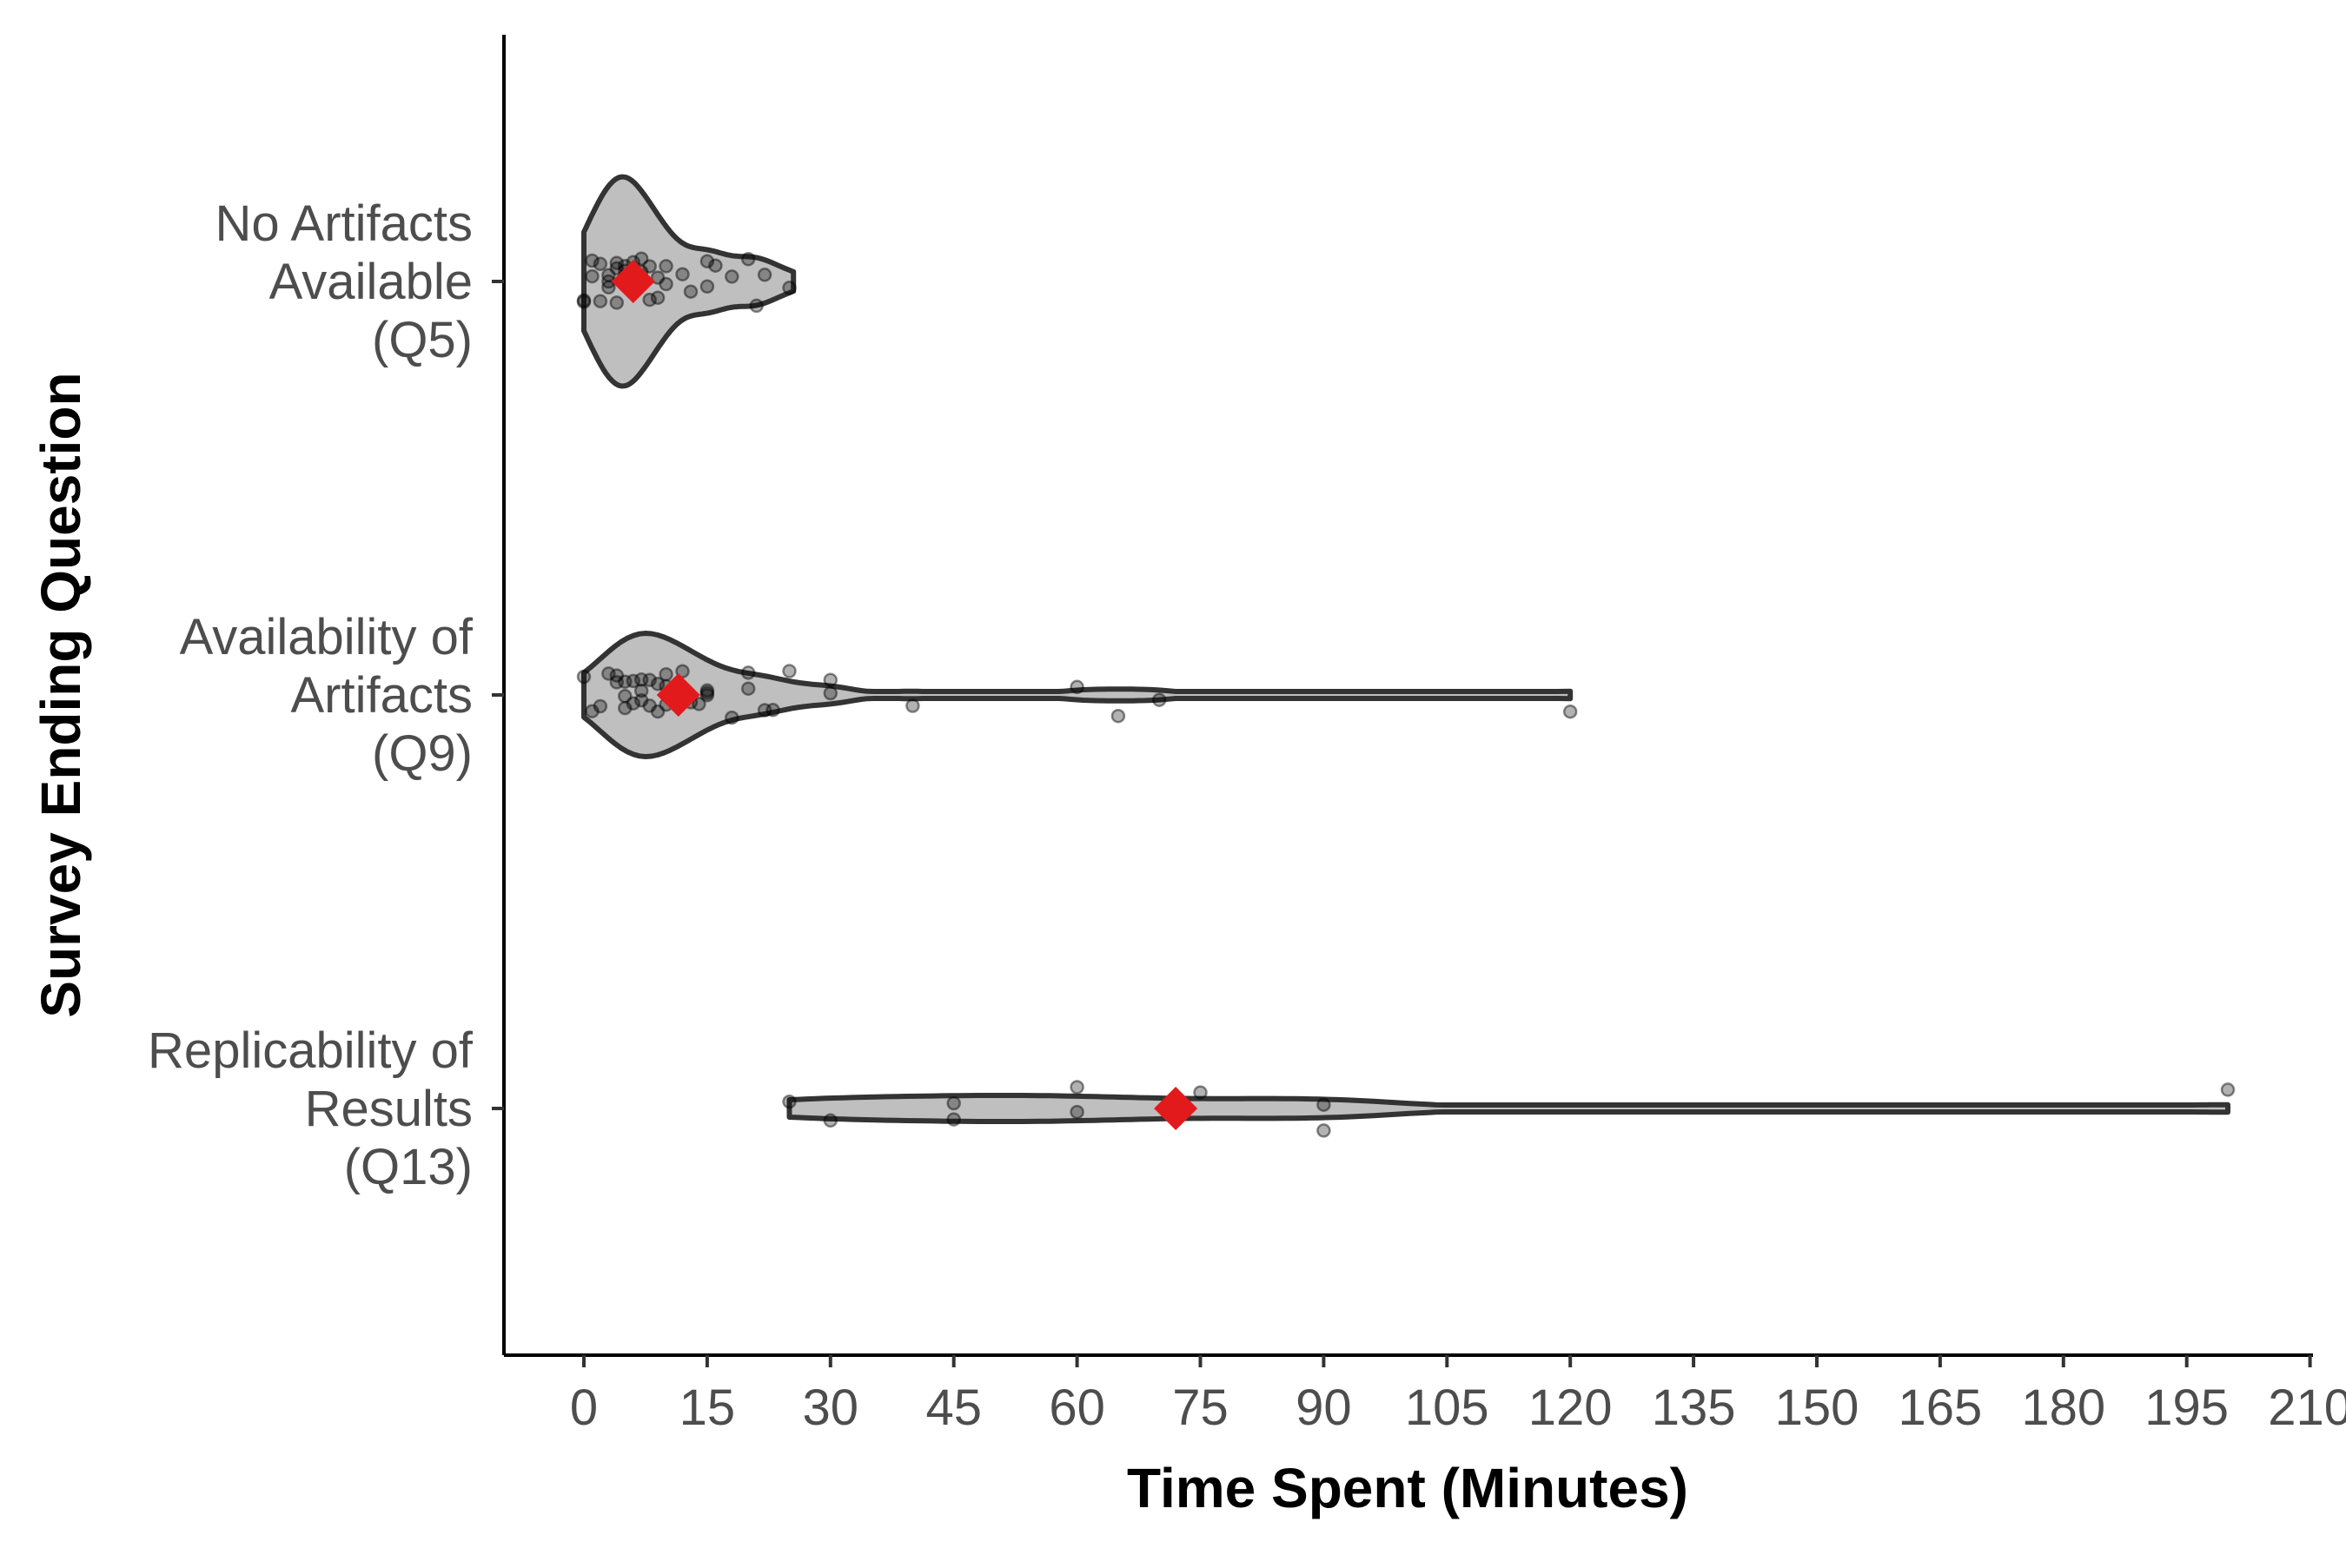 This screenshot has height=1568, width=2346. I want to click on y-category-label-3-3: (Q13), so click(409, 1167).